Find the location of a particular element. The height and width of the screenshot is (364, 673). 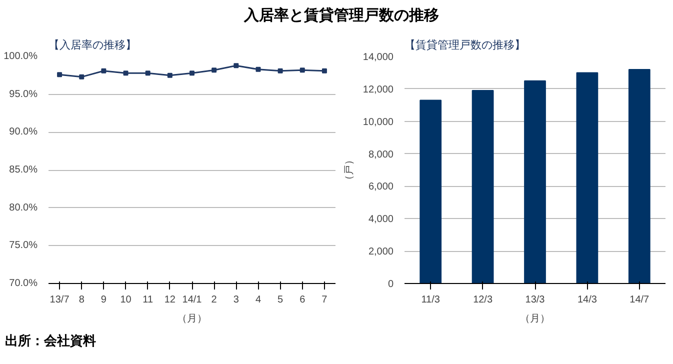

x-tick-label: 12 is located at coordinates (170, 300).